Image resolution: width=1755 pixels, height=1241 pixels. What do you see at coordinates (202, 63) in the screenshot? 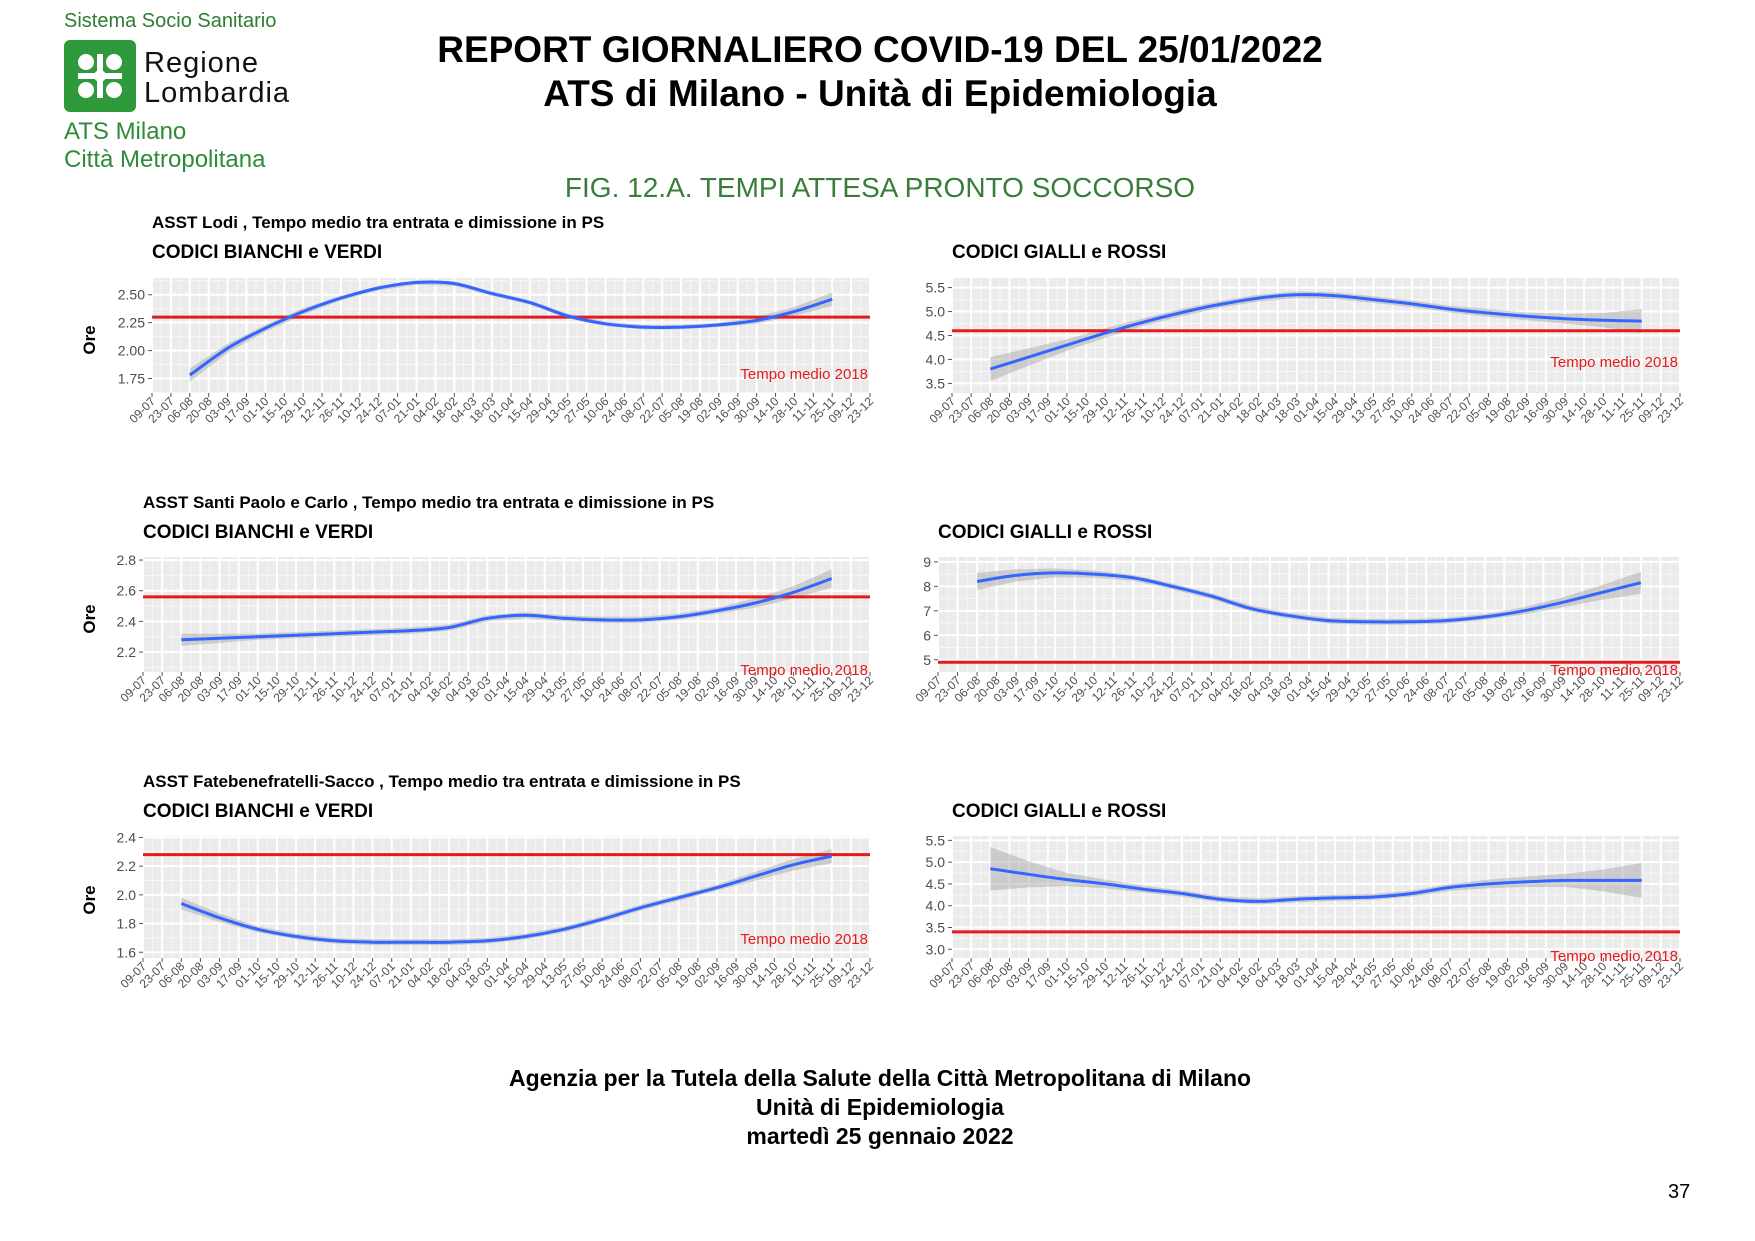
I see `logo-name-line1: Regione` at bounding box center [202, 63].